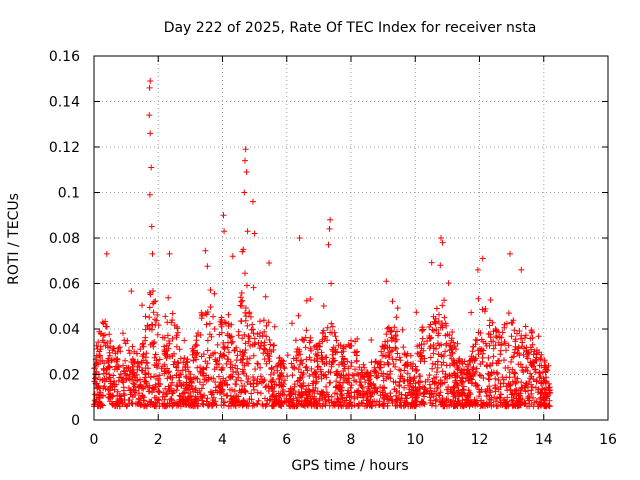 The height and width of the screenshot is (480, 640). I want to click on y-tick-label: 0.1, so click(69, 194).